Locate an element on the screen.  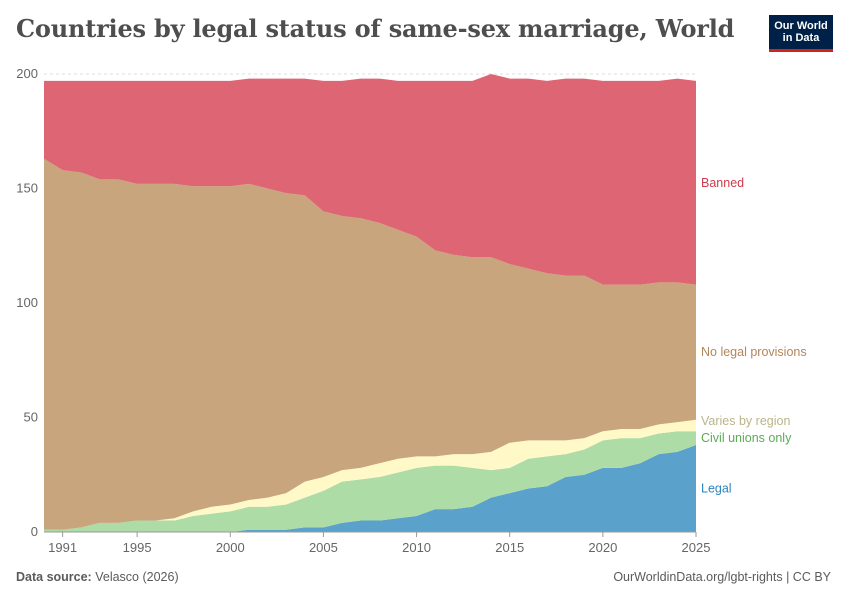
x-tick-label-1991: 1991 is located at coordinates (62, 547).